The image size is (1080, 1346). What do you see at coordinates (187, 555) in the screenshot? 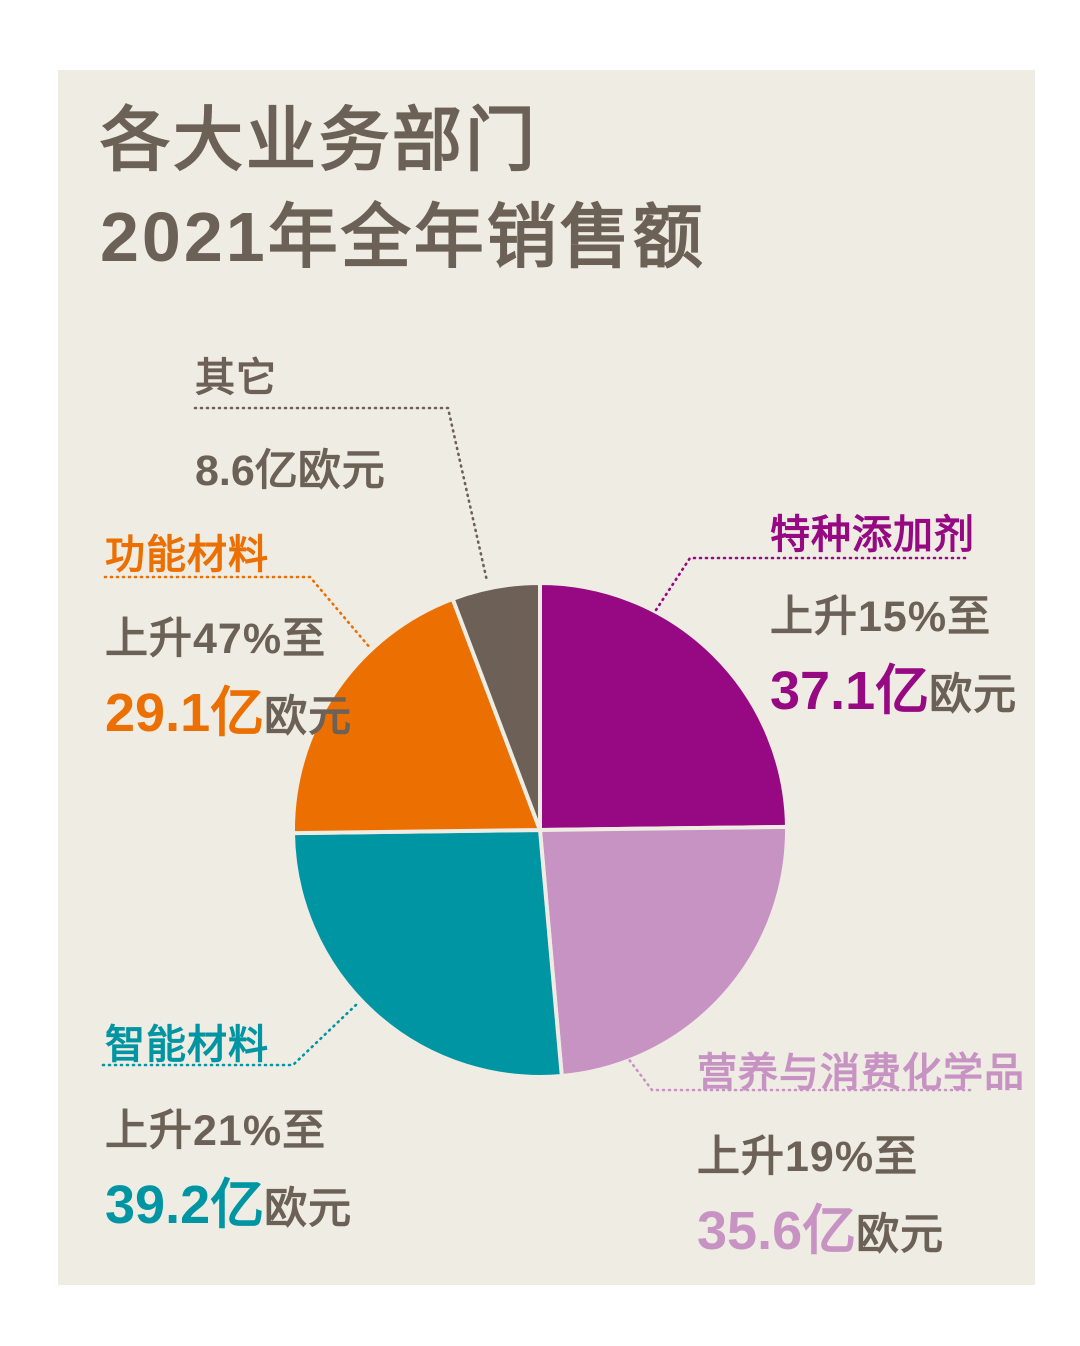
I see `callout-functional-label: 功能材料` at bounding box center [187, 555].